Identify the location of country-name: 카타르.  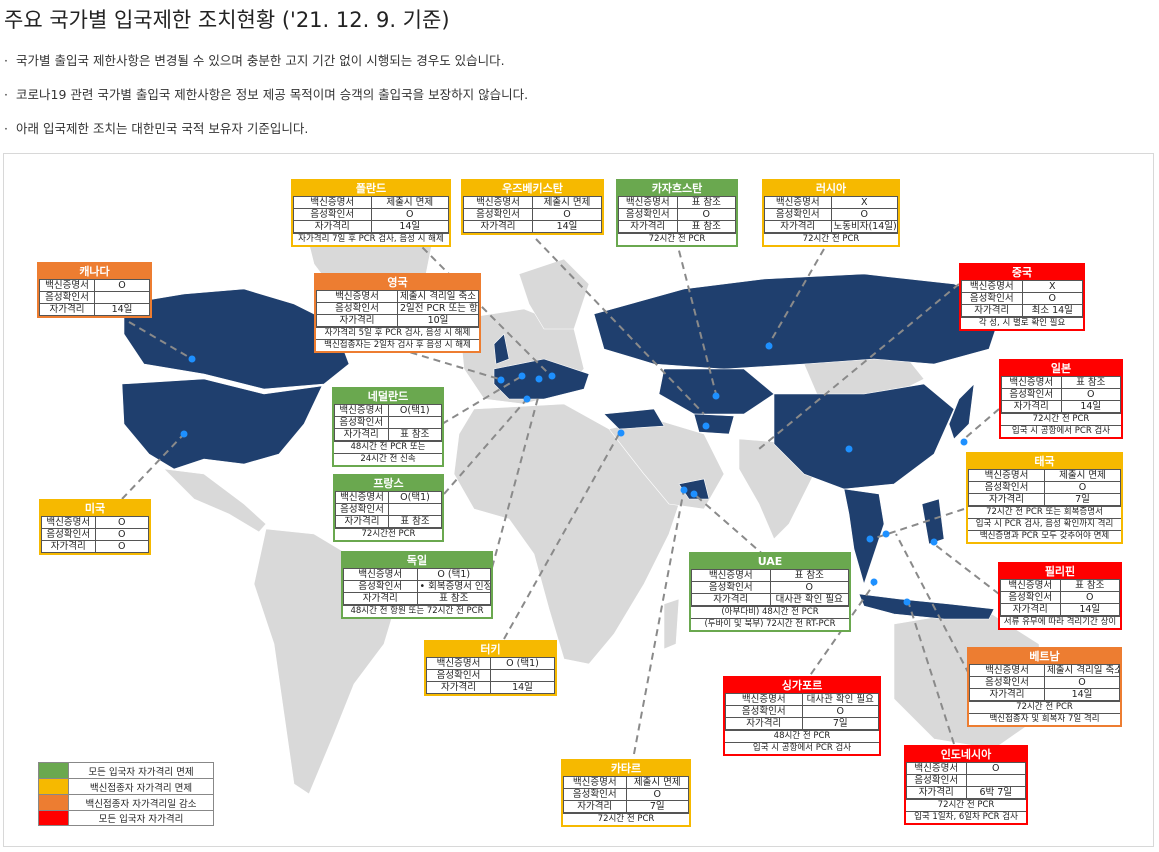
(626, 768).